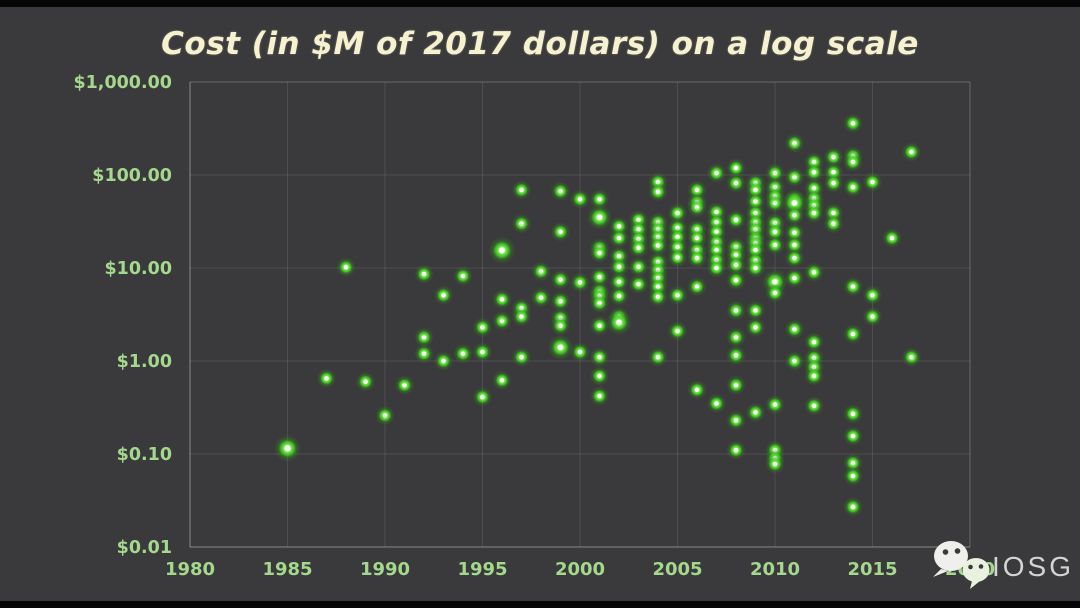 The image size is (1080, 608). What do you see at coordinates (122, 315) in the screenshot?
I see `y-axis-tick-labels: $1,000.00 $100.00 $10.00 $1.00 $0.10 $0.01` at bounding box center [122, 315].